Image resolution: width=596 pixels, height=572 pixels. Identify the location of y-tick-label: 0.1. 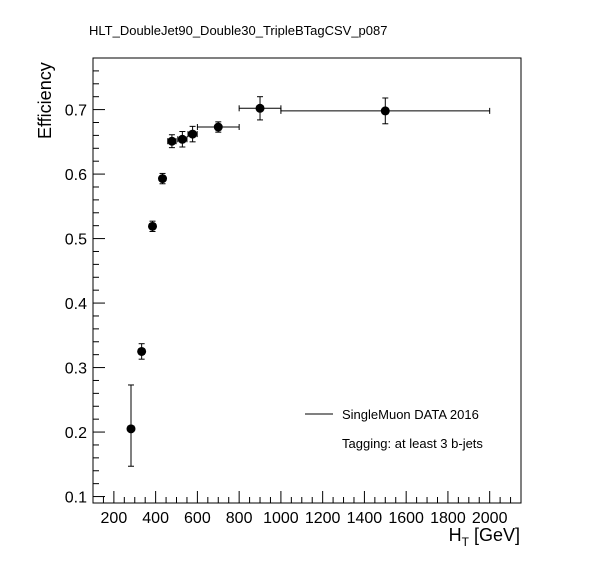
(76, 498).